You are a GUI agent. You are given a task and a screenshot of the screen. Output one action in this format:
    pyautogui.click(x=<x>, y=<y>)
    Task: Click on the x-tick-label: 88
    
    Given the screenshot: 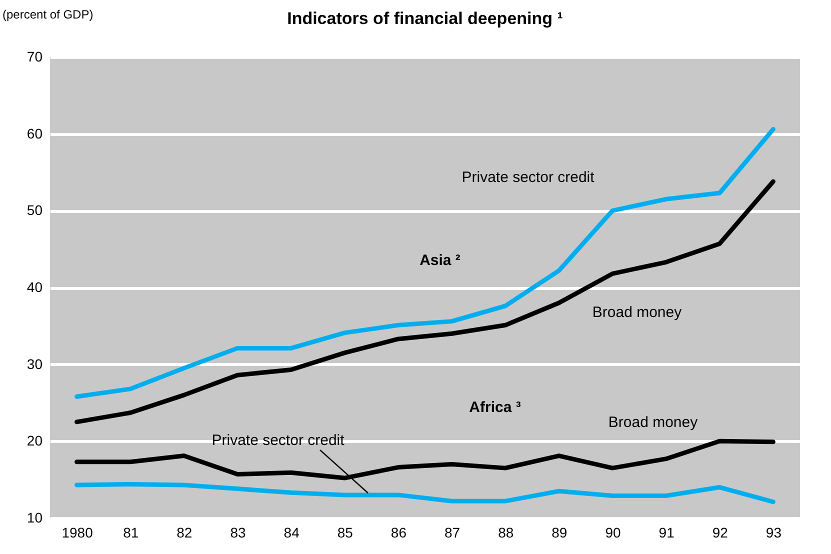 What is the action you would take?
    pyautogui.click(x=506, y=532)
    